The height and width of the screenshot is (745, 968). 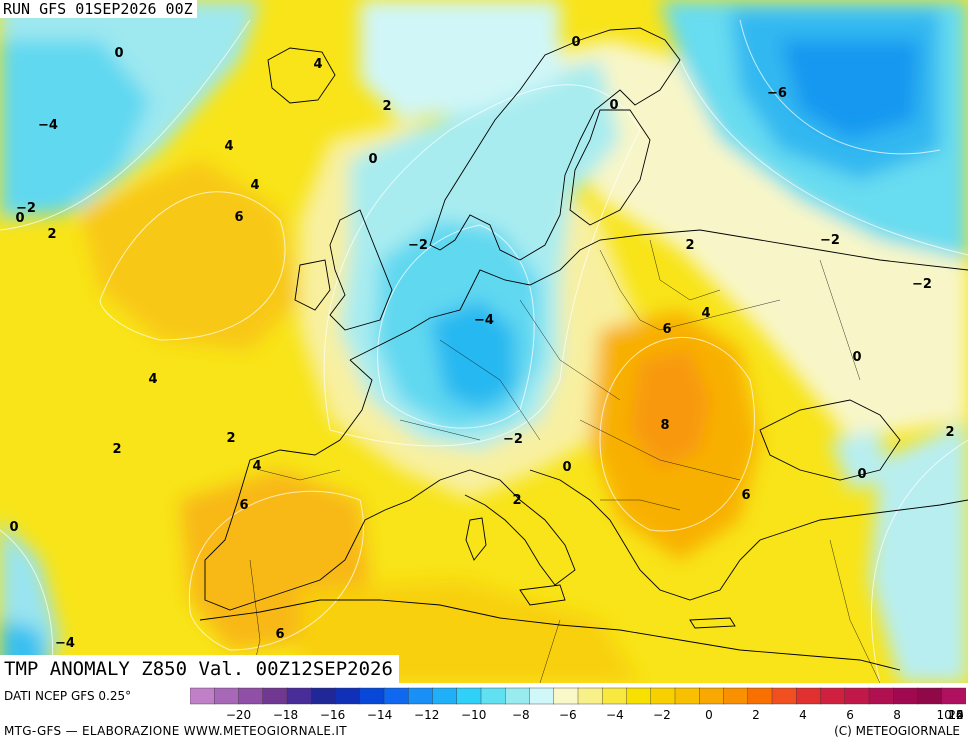 What do you see at coordinates (472, 355) in the screenshot?
I see `field-zone-cold-central-core` at bounding box center [472, 355].